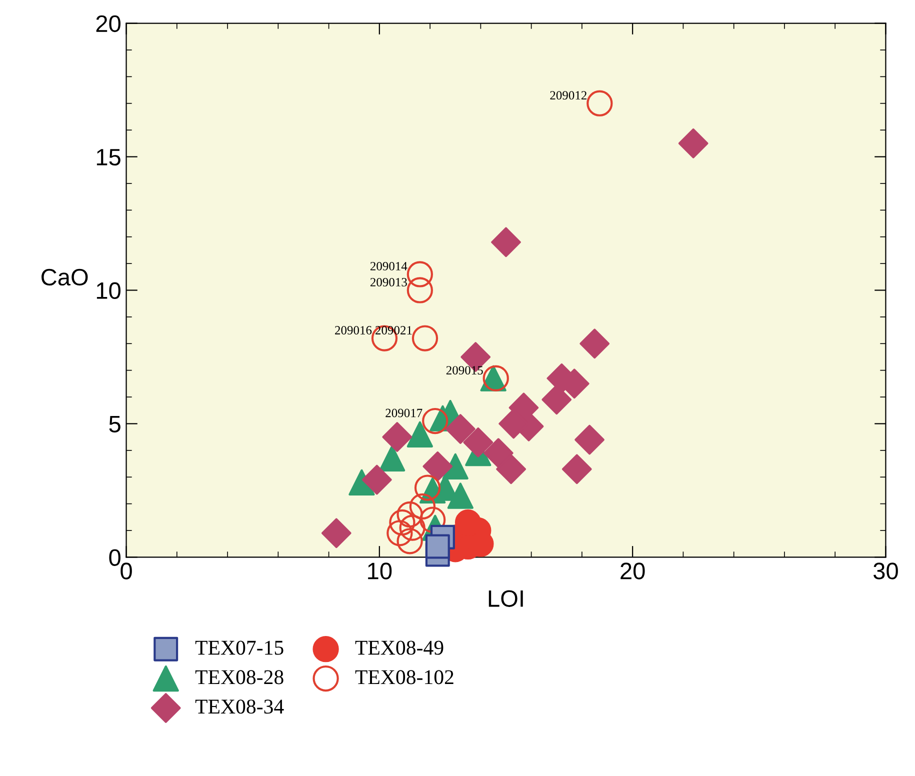  I want to click on y-tick-label: 15, so click(108, 157).